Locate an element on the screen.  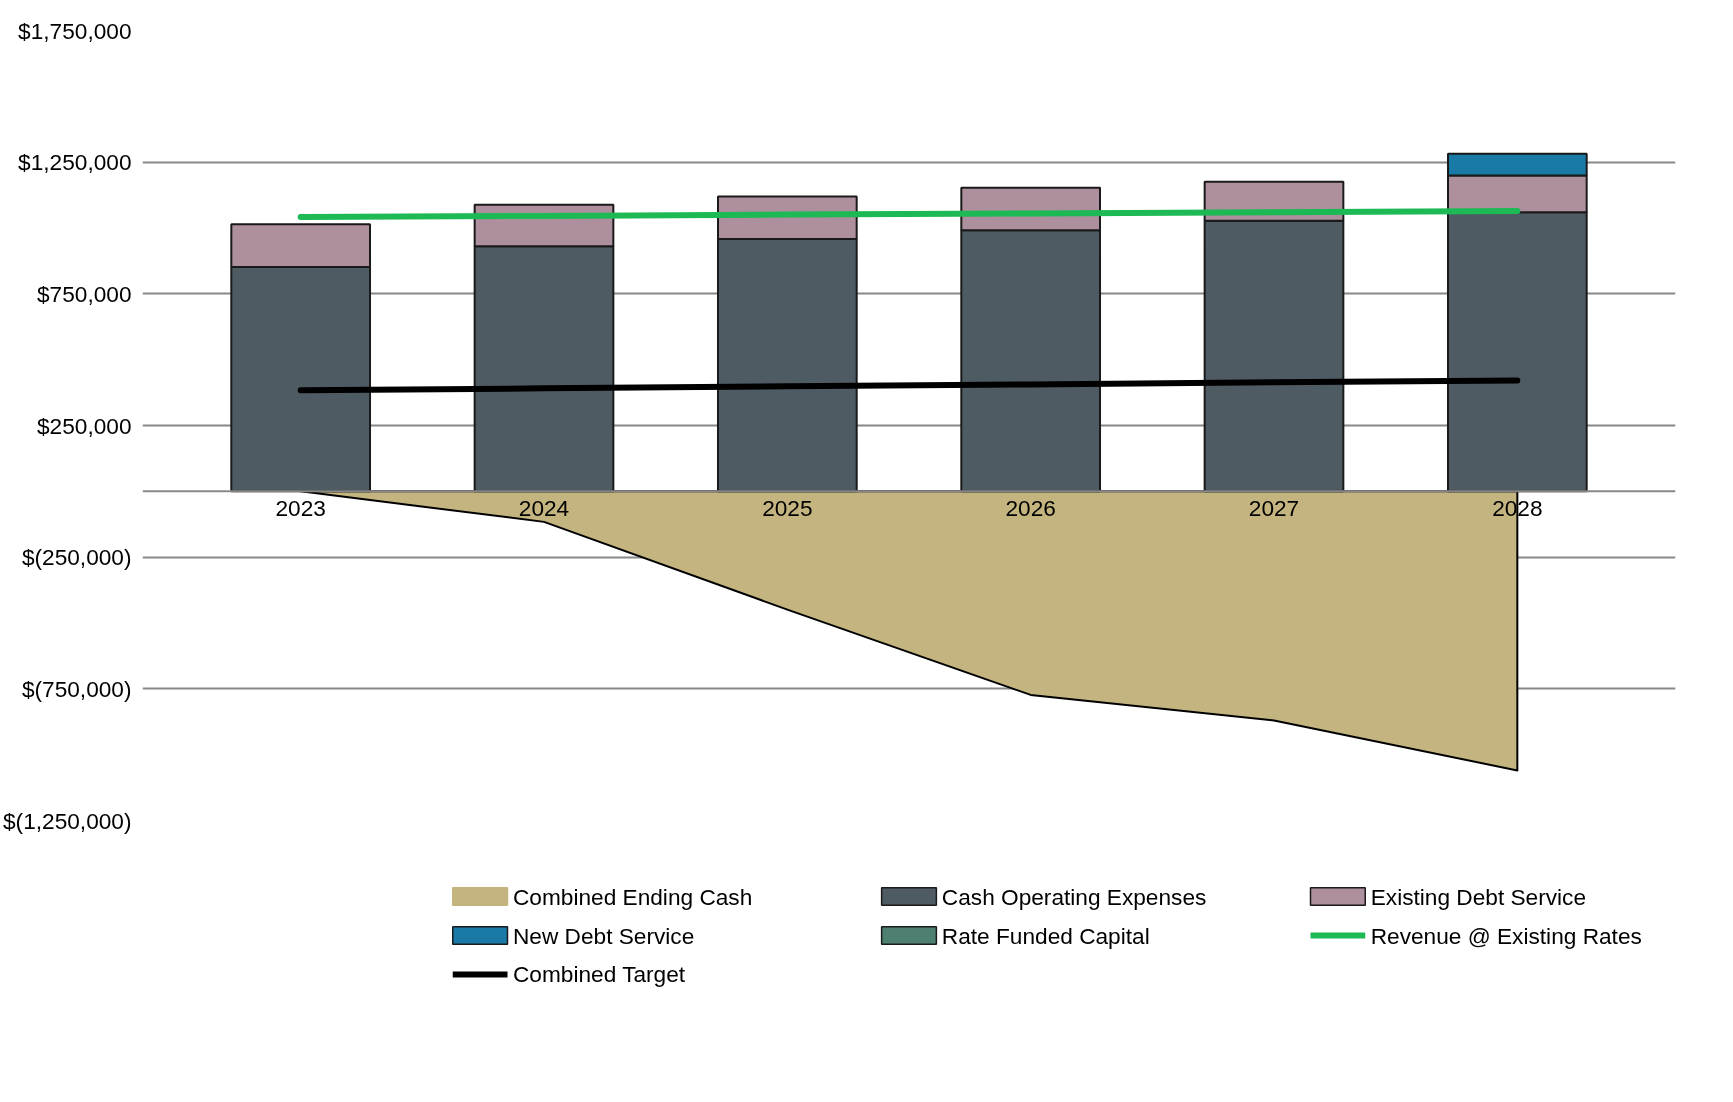
y-tick-label: $1,250,000 is located at coordinates (75, 162).